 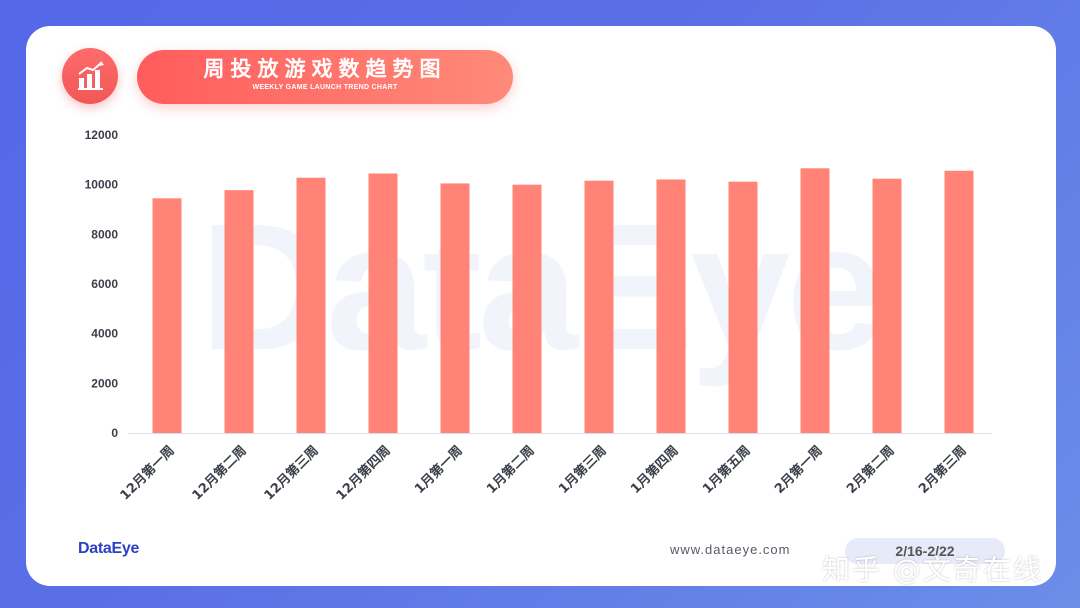 I want to click on y-tick-label: 2000, so click(x=104, y=383).